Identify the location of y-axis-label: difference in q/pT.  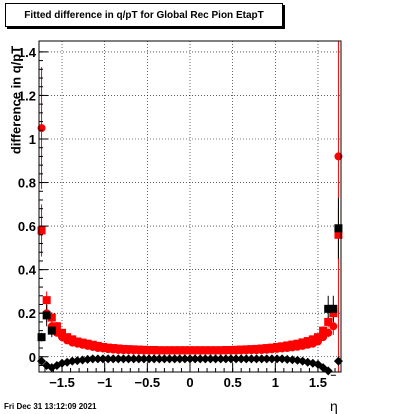
(16, 100).